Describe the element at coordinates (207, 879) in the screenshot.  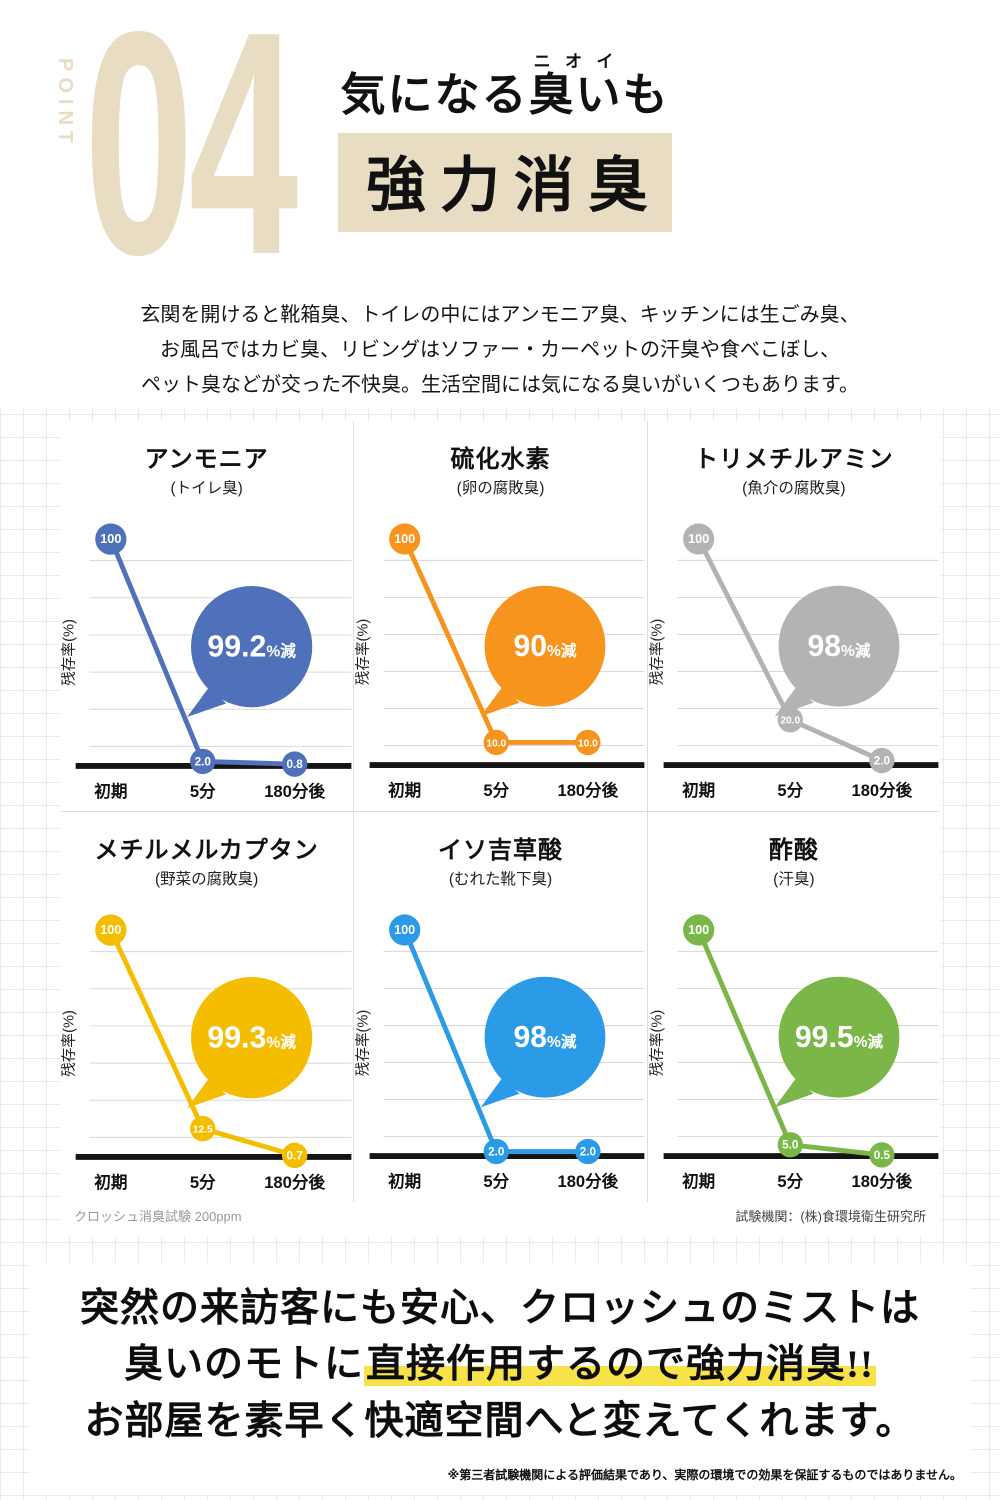
I see `chart-subtitle-methyl-mercaptan: (野菜の腐敗臭)` at that location.